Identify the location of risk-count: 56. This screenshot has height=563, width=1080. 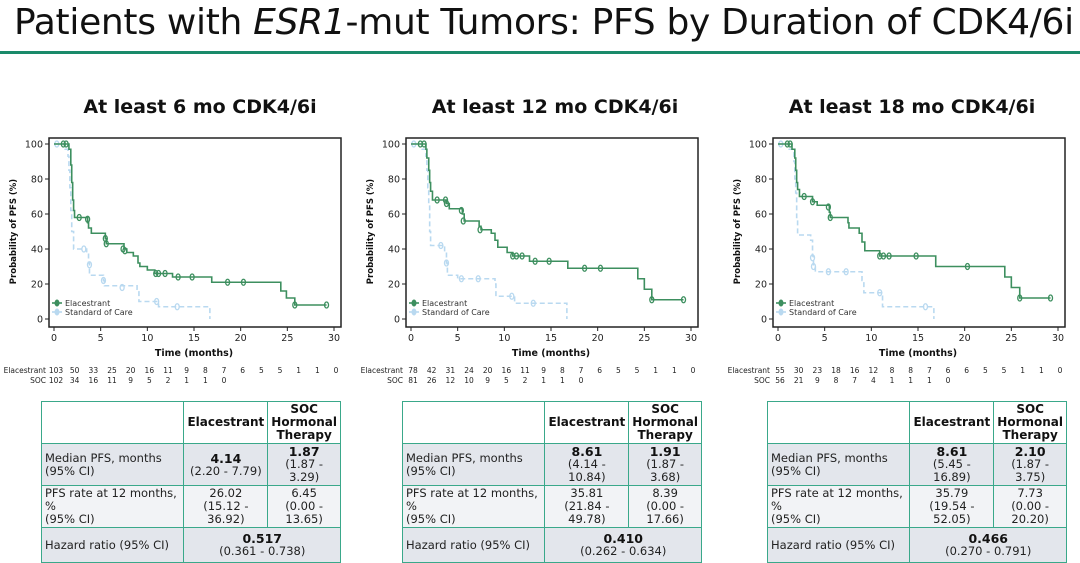
(780, 380).